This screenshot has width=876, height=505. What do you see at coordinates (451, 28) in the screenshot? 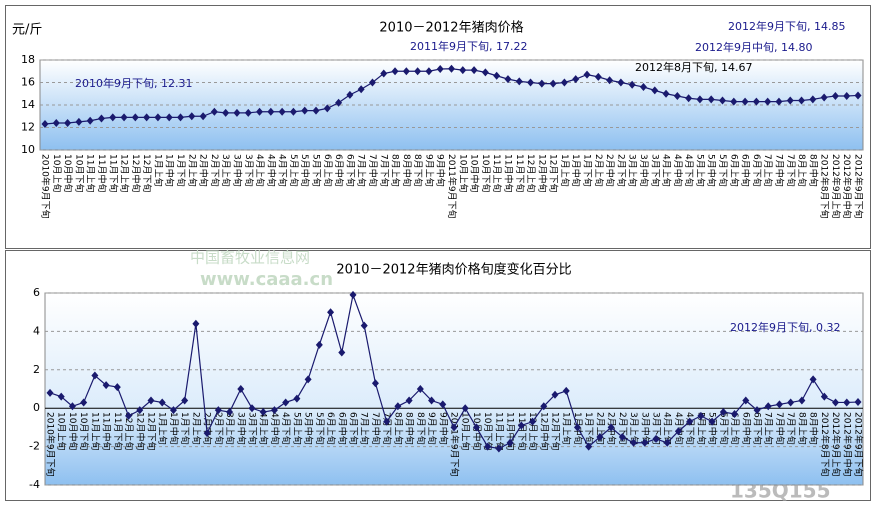
I see `chart-title: 2010－2012年猪肉价格` at bounding box center [451, 28].